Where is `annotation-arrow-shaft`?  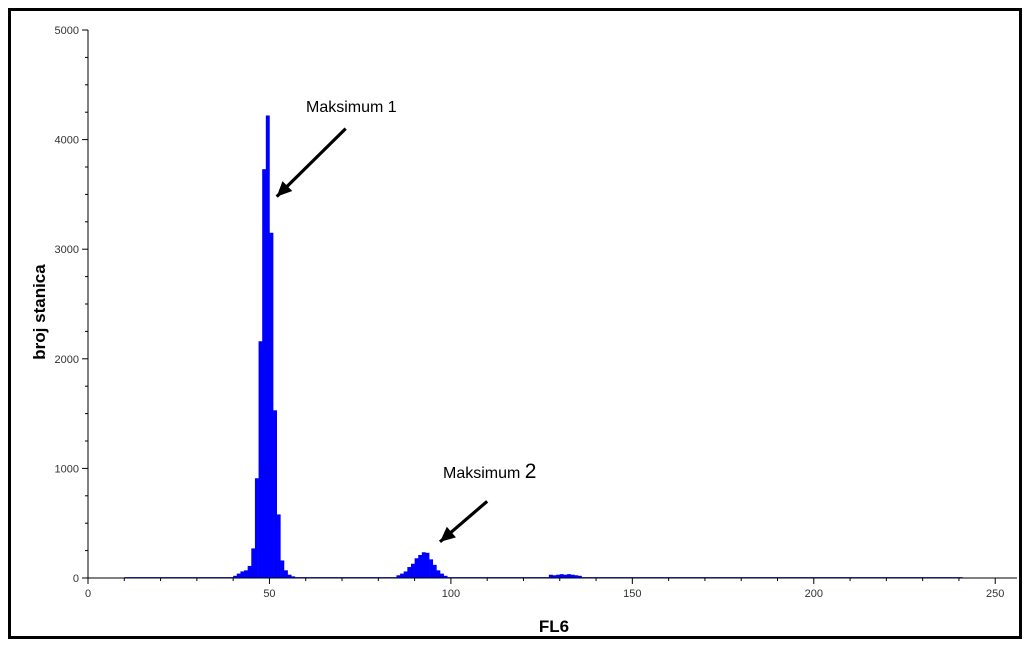 annotation-arrow-shaft is located at coordinates (311, 162).